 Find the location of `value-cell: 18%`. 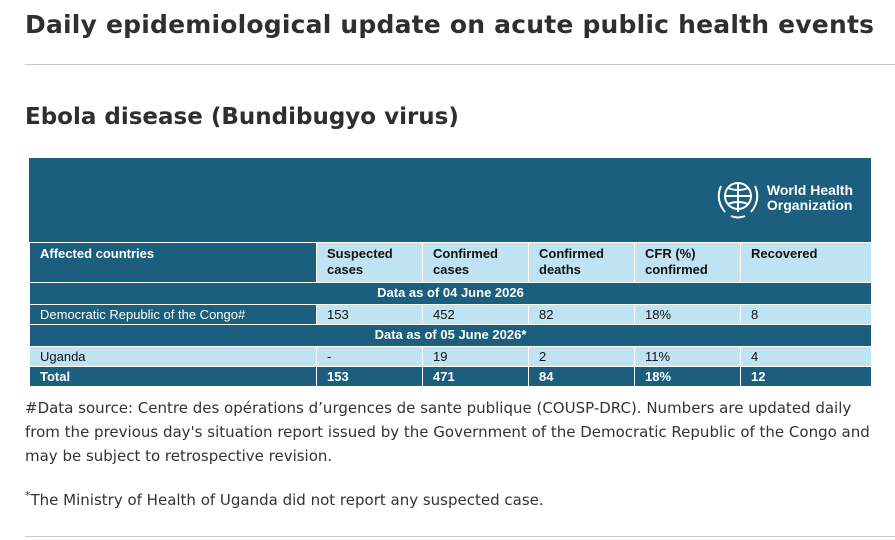

value-cell: 18% is located at coordinates (687, 314).